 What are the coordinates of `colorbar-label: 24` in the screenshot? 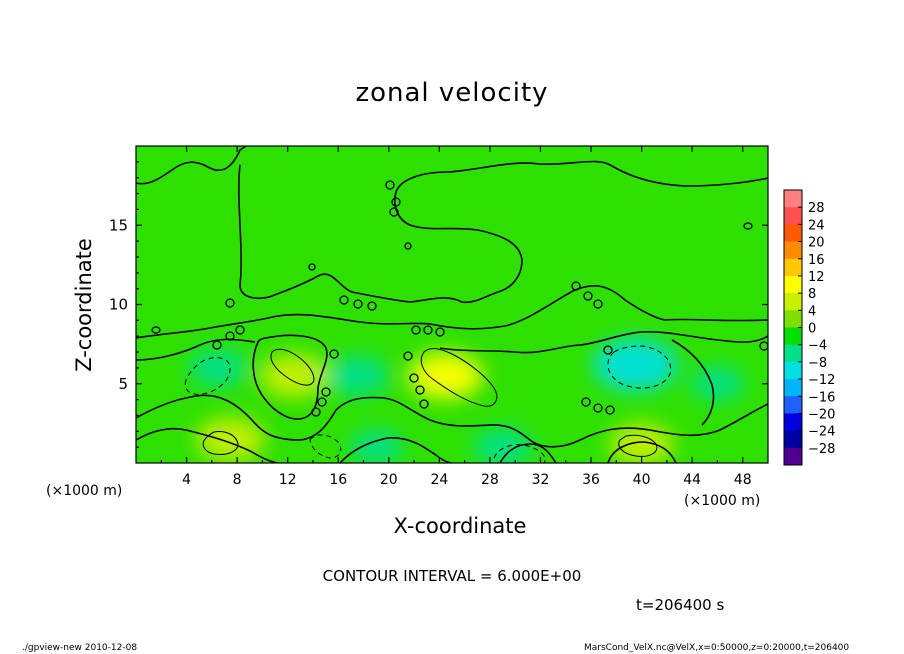 It's located at (816, 225).